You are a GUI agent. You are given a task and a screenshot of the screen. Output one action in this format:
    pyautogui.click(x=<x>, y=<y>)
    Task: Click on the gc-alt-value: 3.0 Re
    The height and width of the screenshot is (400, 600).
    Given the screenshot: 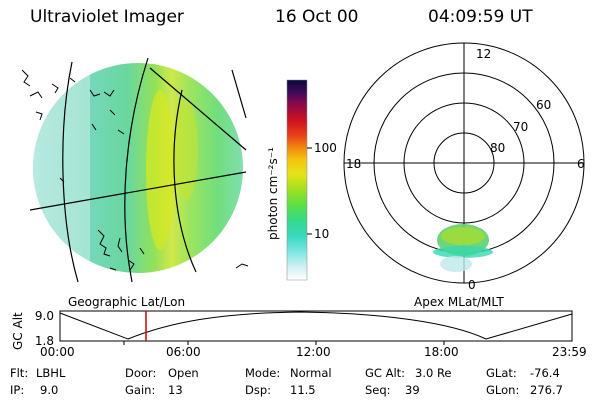 What is the action you would take?
    pyautogui.click(x=433, y=373)
    